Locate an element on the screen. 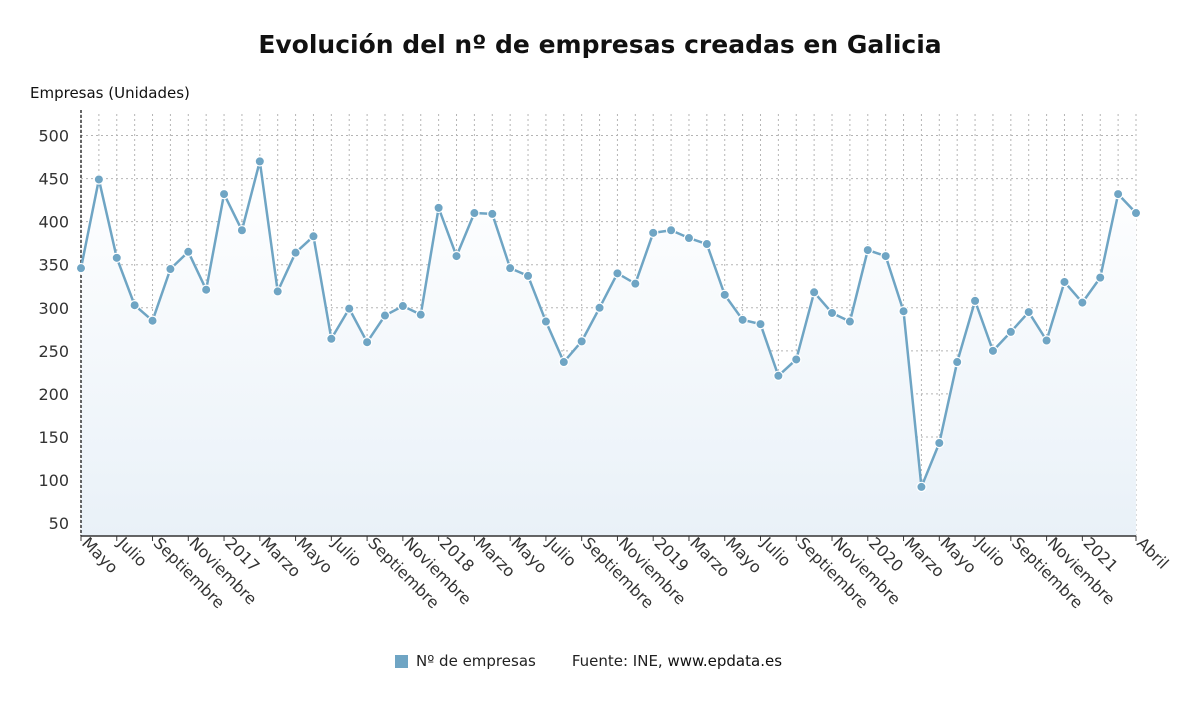 The width and height of the screenshot is (1200, 705). legend-swatch is located at coordinates (401, 661).